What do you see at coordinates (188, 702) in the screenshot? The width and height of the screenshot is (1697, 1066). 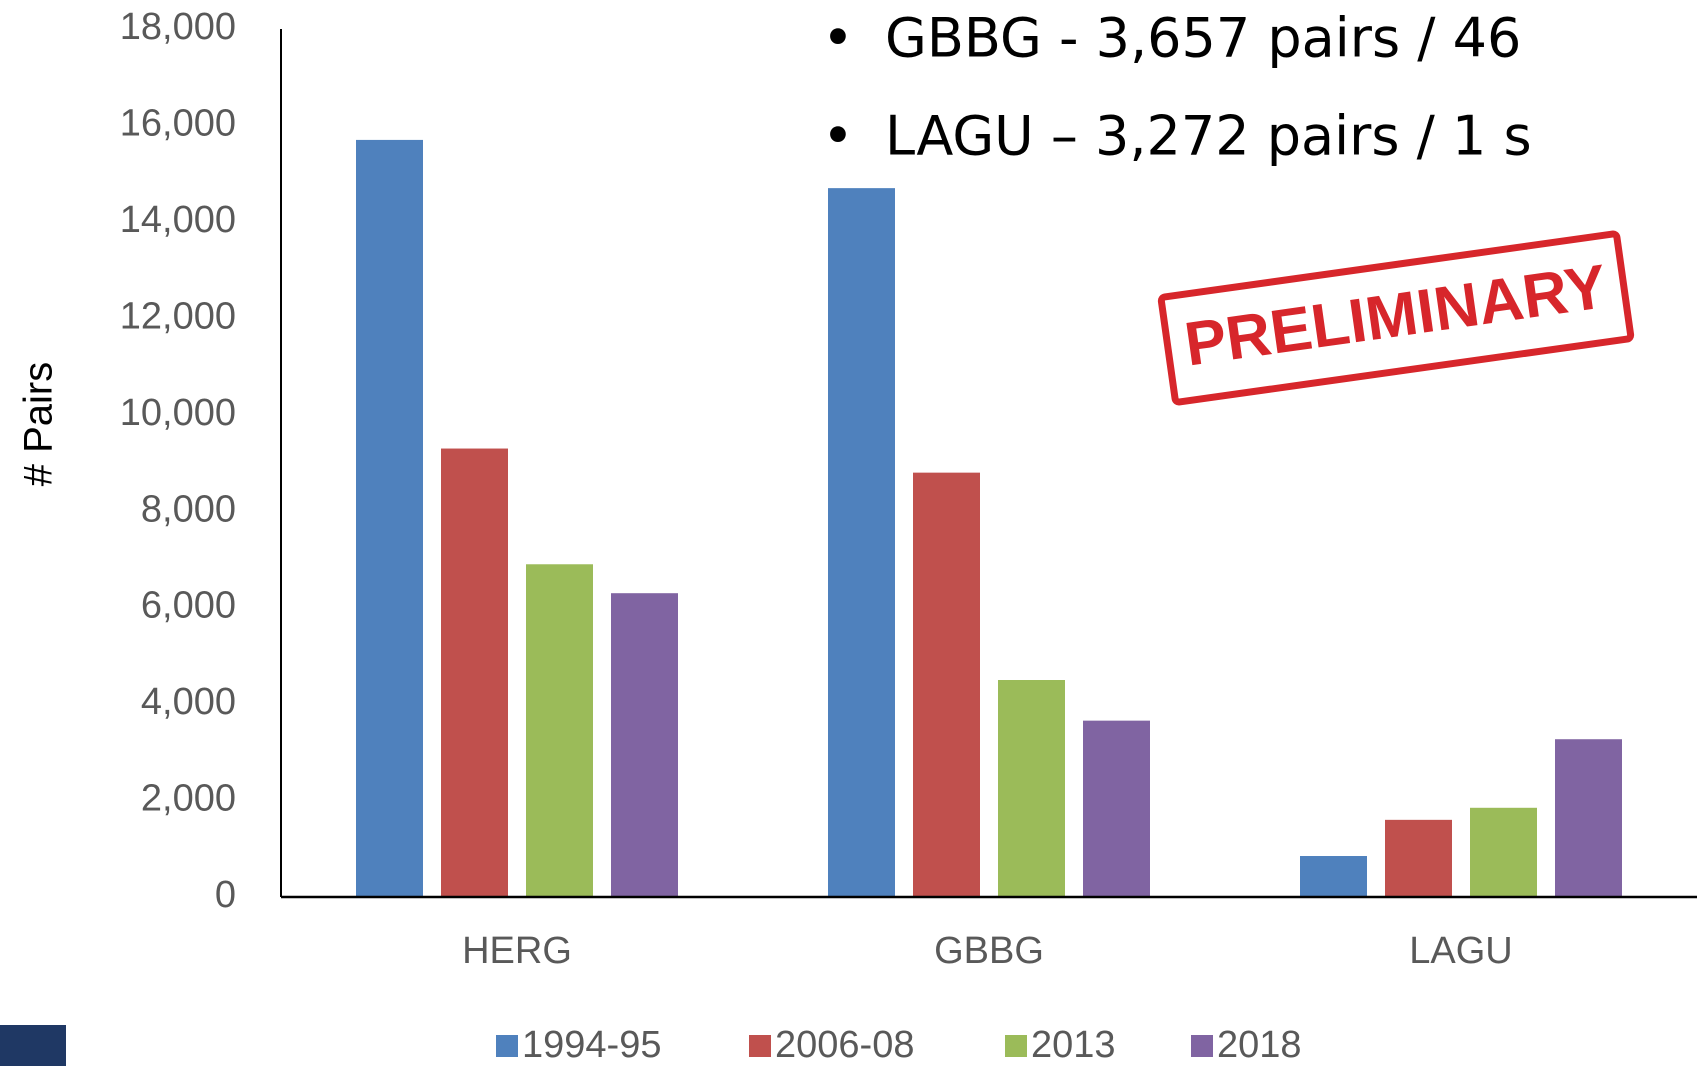 I see `y-tick-label: 4,000` at bounding box center [188, 702].